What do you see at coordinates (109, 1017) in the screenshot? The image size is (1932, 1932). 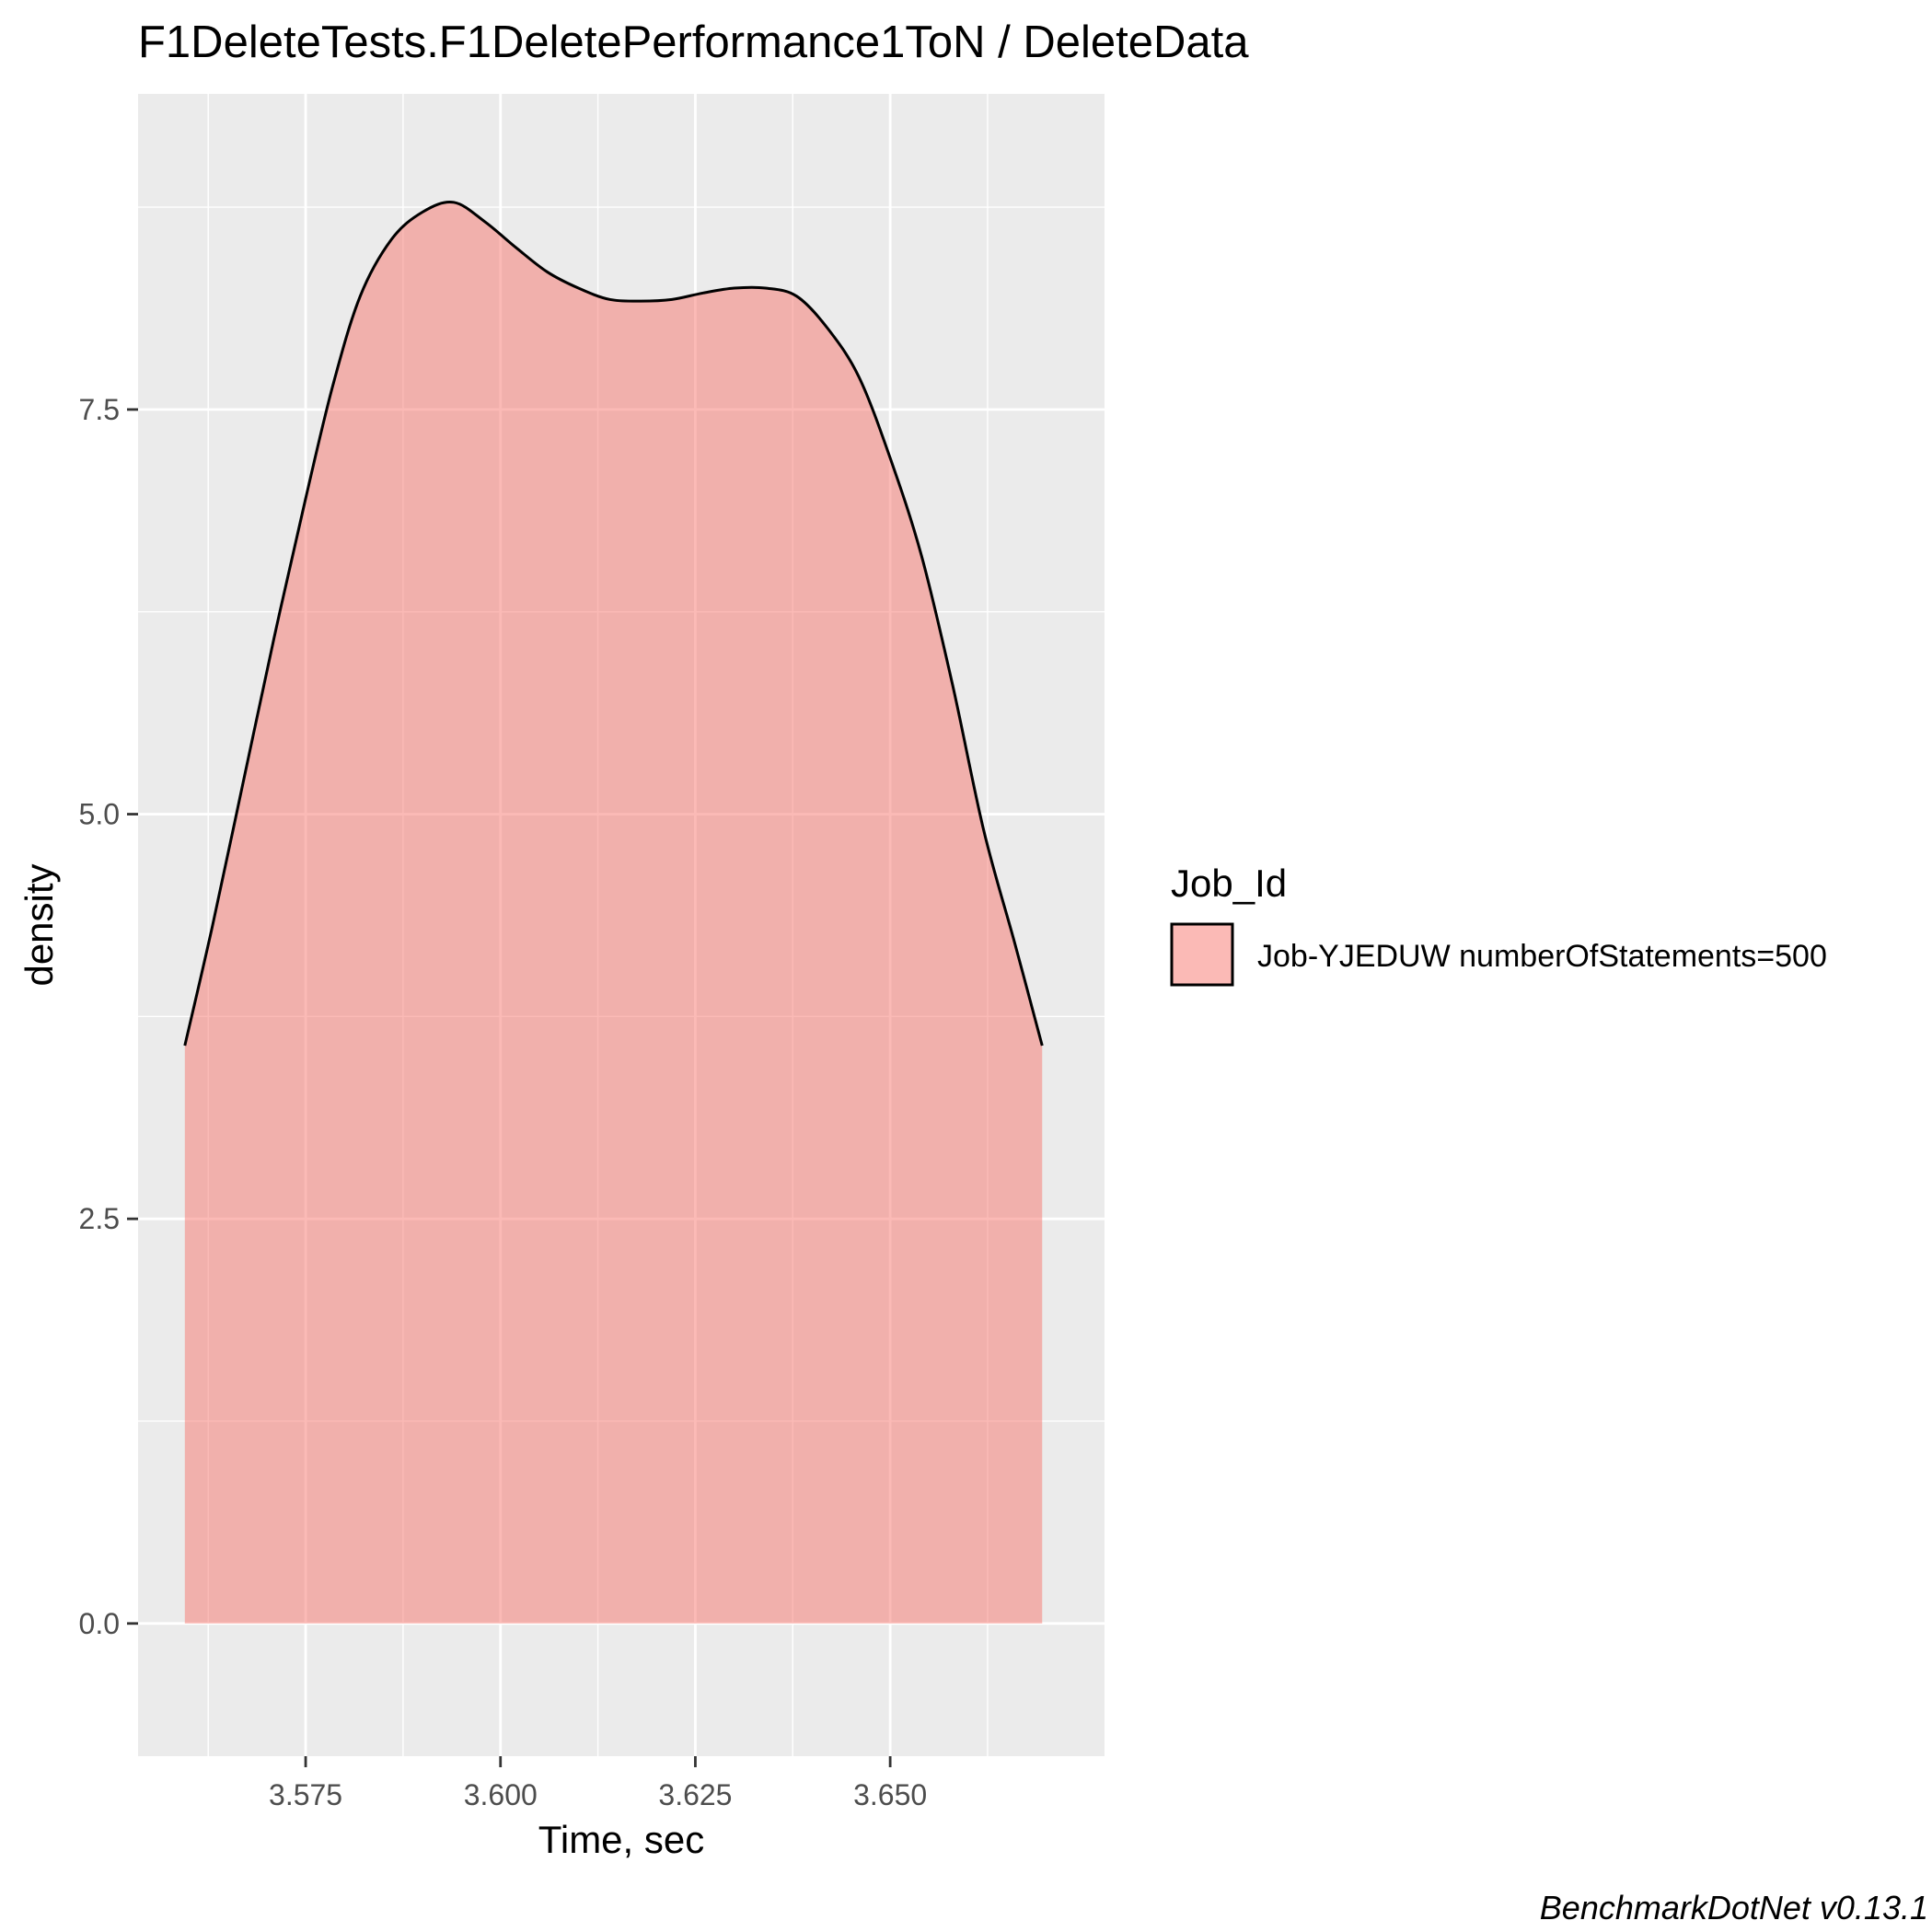 I see `y-axis: 0.0 2.5 5.0 7.5` at bounding box center [109, 1017].